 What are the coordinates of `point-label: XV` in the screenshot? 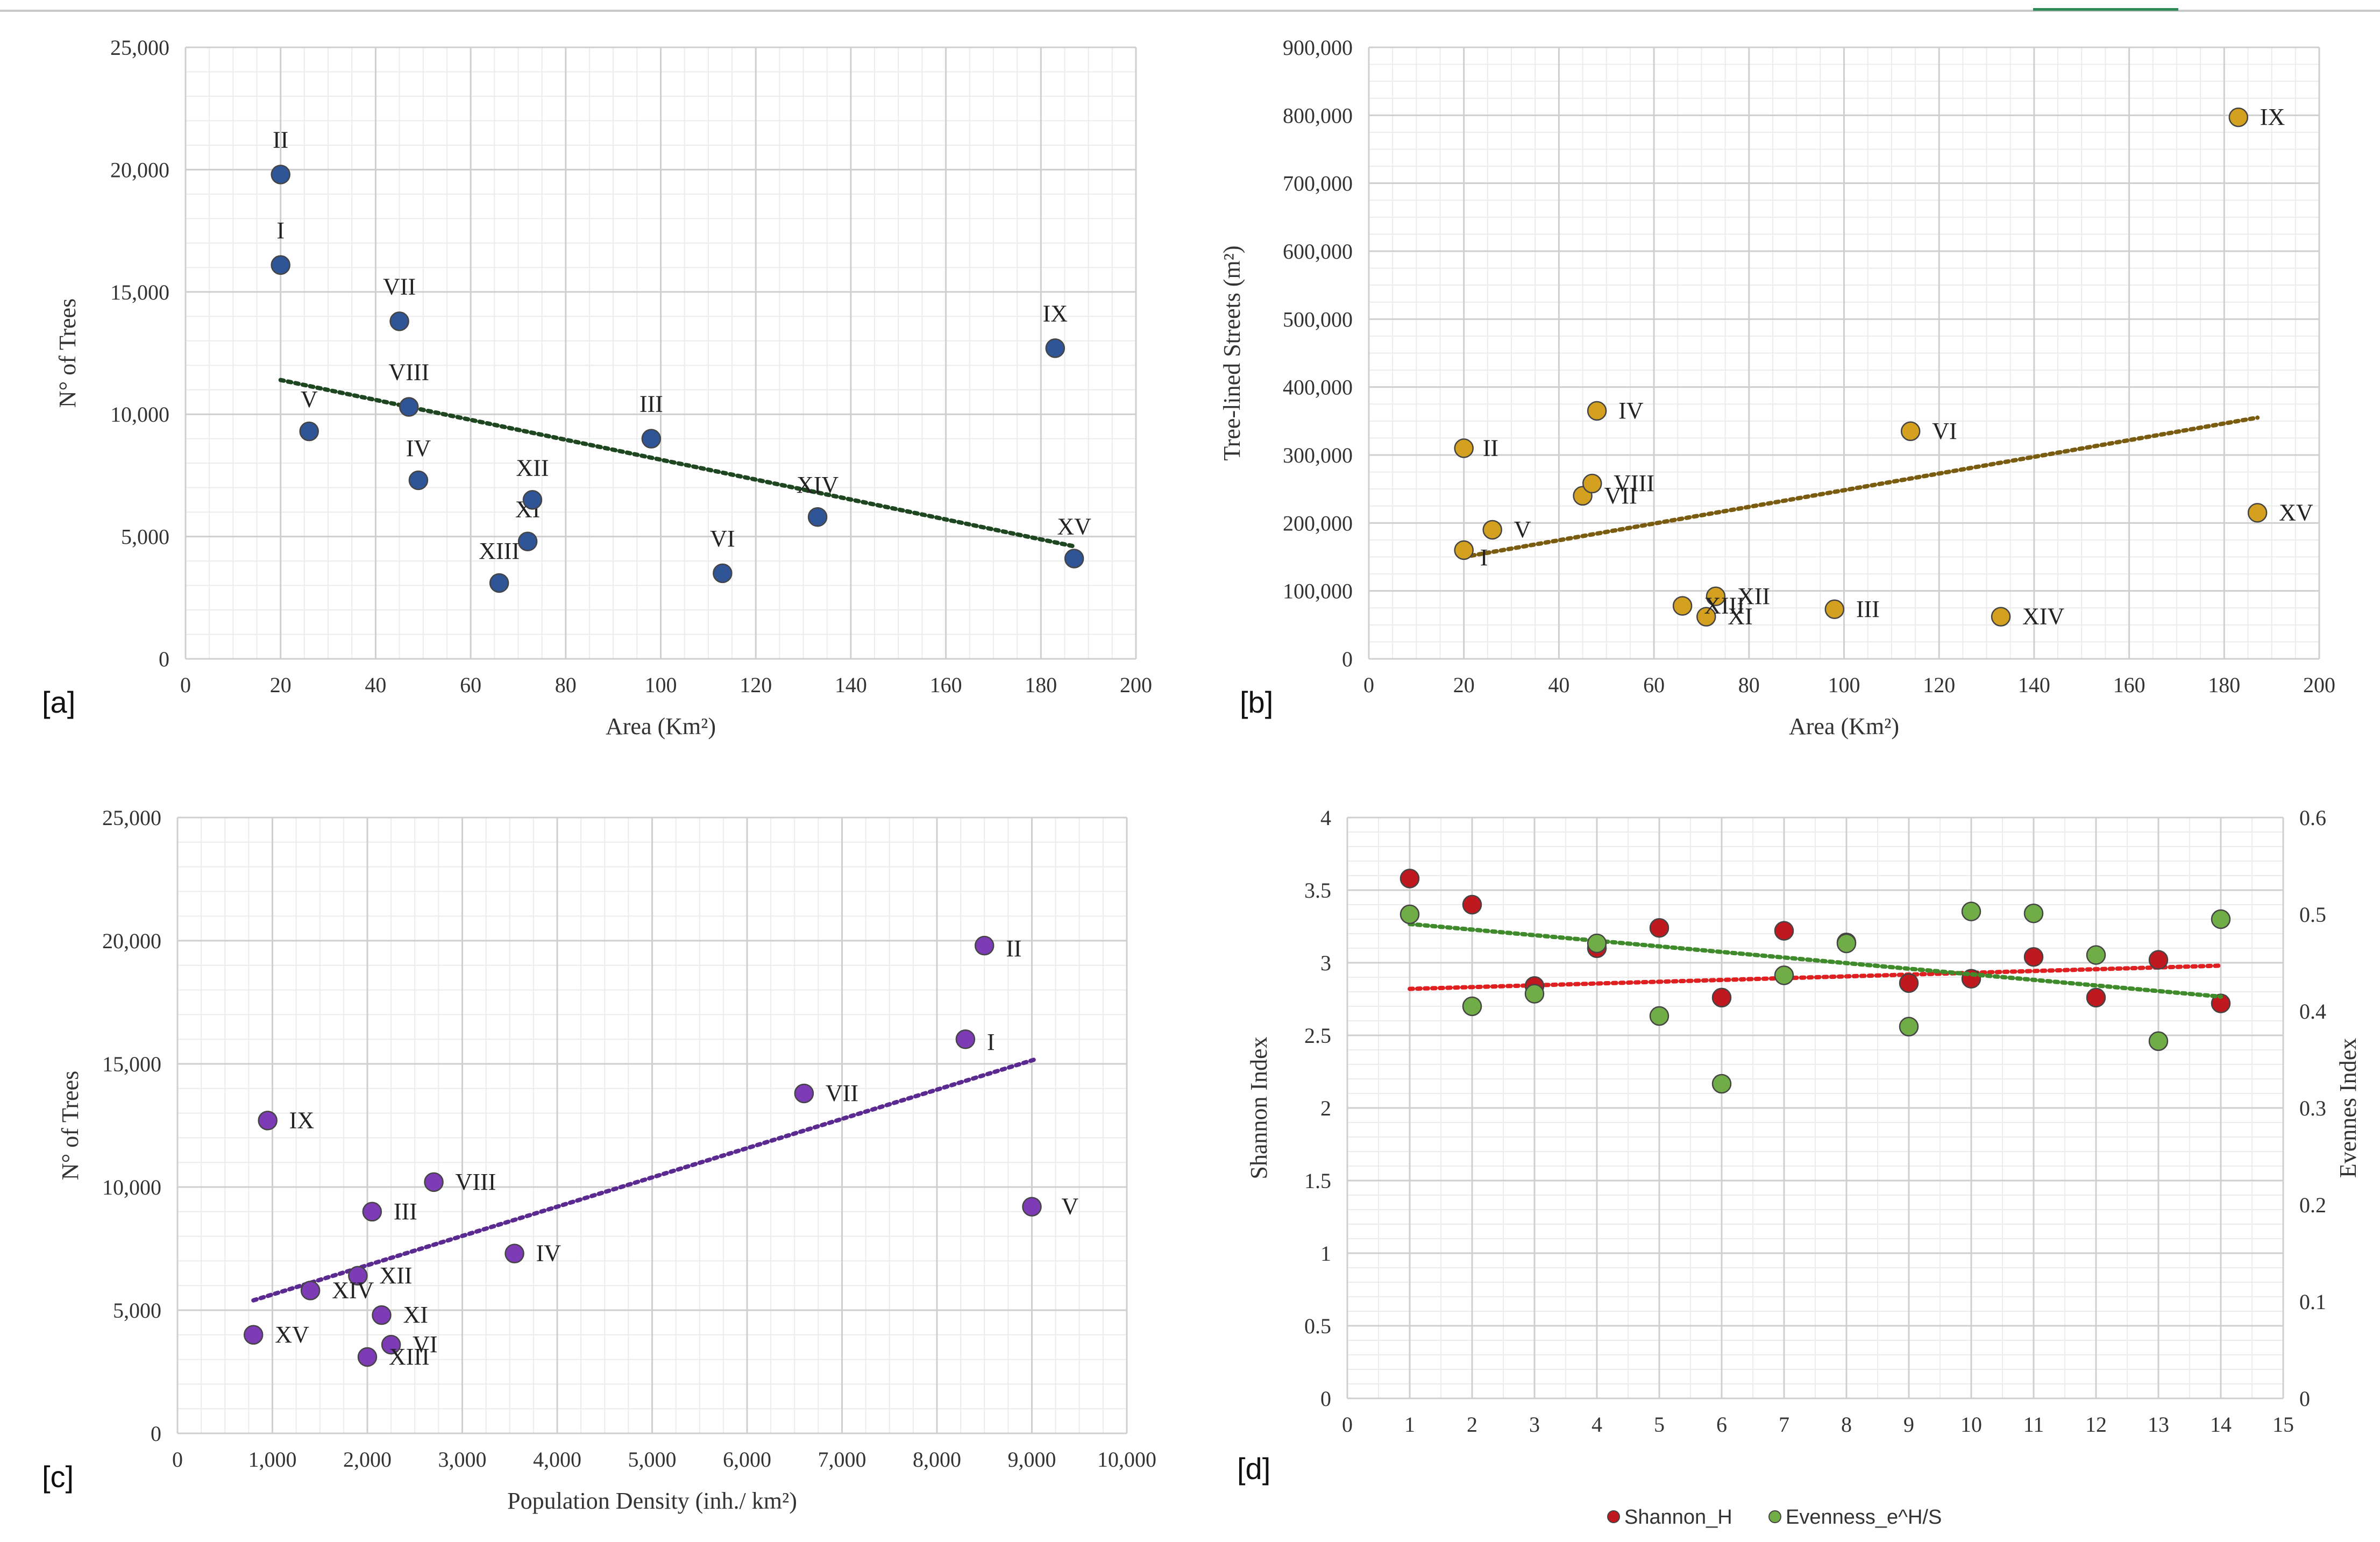 It's located at (292, 1334).